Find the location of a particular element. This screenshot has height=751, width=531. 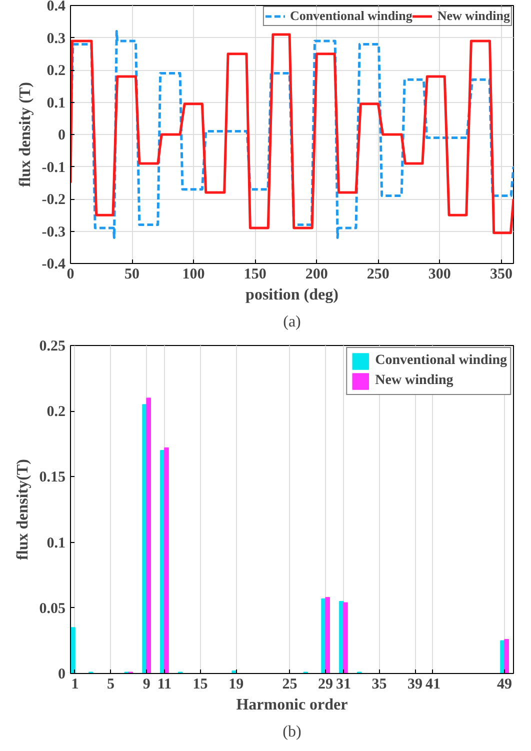

text: (b) is located at coordinates (292, 732).